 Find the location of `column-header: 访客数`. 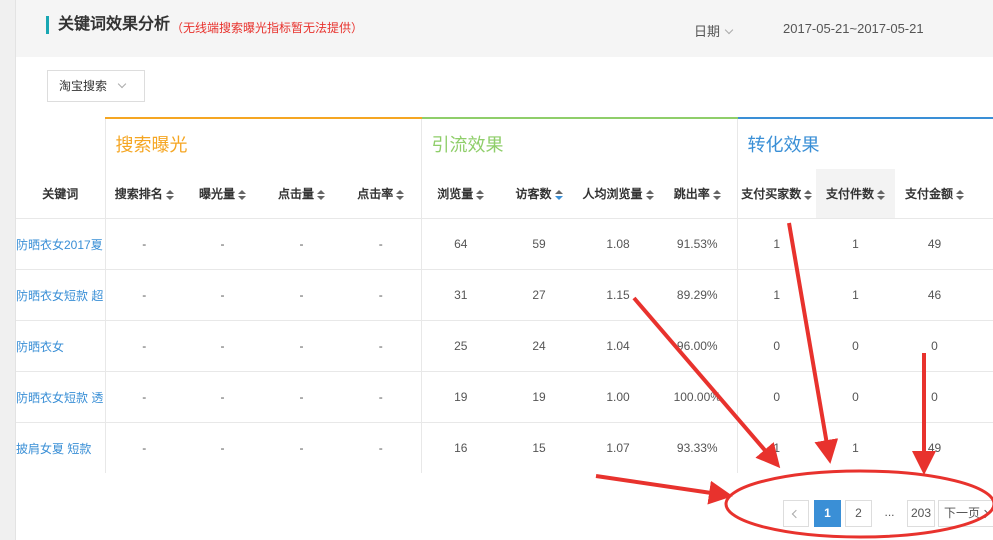

column-header: 访客数 is located at coordinates (539, 194).